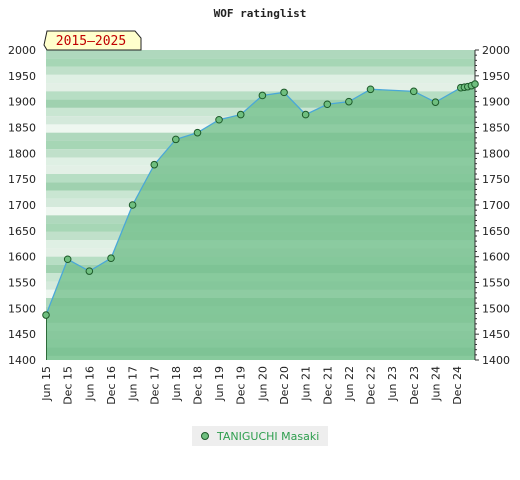 This screenshot has width=520, height=480. Describe the element at coordinates (284, 385) in the screenshot. I see `x-tick-label: Dec 20` at that location.